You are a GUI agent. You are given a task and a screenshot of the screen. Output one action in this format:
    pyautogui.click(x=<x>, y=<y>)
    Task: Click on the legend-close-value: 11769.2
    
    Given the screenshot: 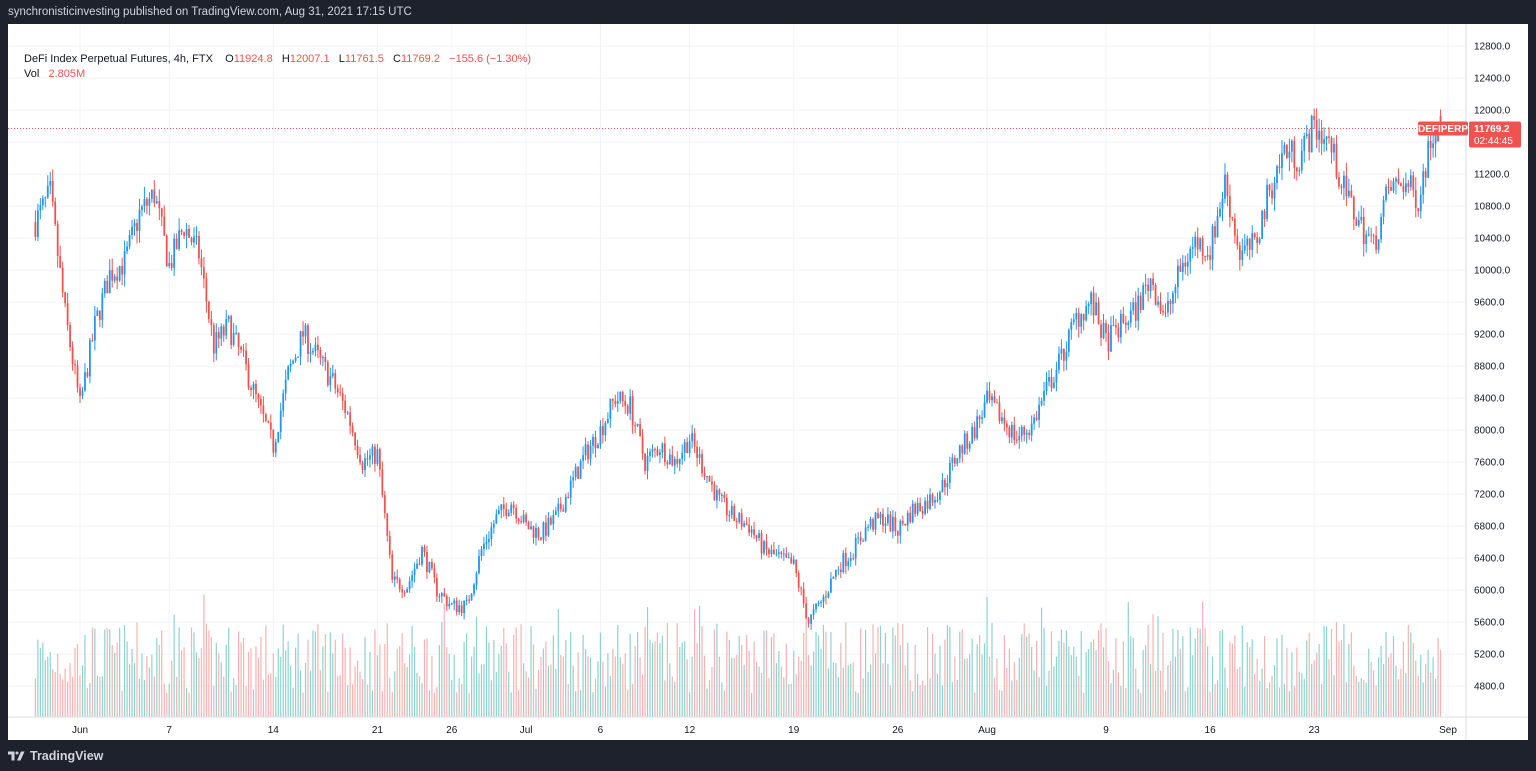 What is the action you would take?
    pyautogui.click(x=420, y=59)
    